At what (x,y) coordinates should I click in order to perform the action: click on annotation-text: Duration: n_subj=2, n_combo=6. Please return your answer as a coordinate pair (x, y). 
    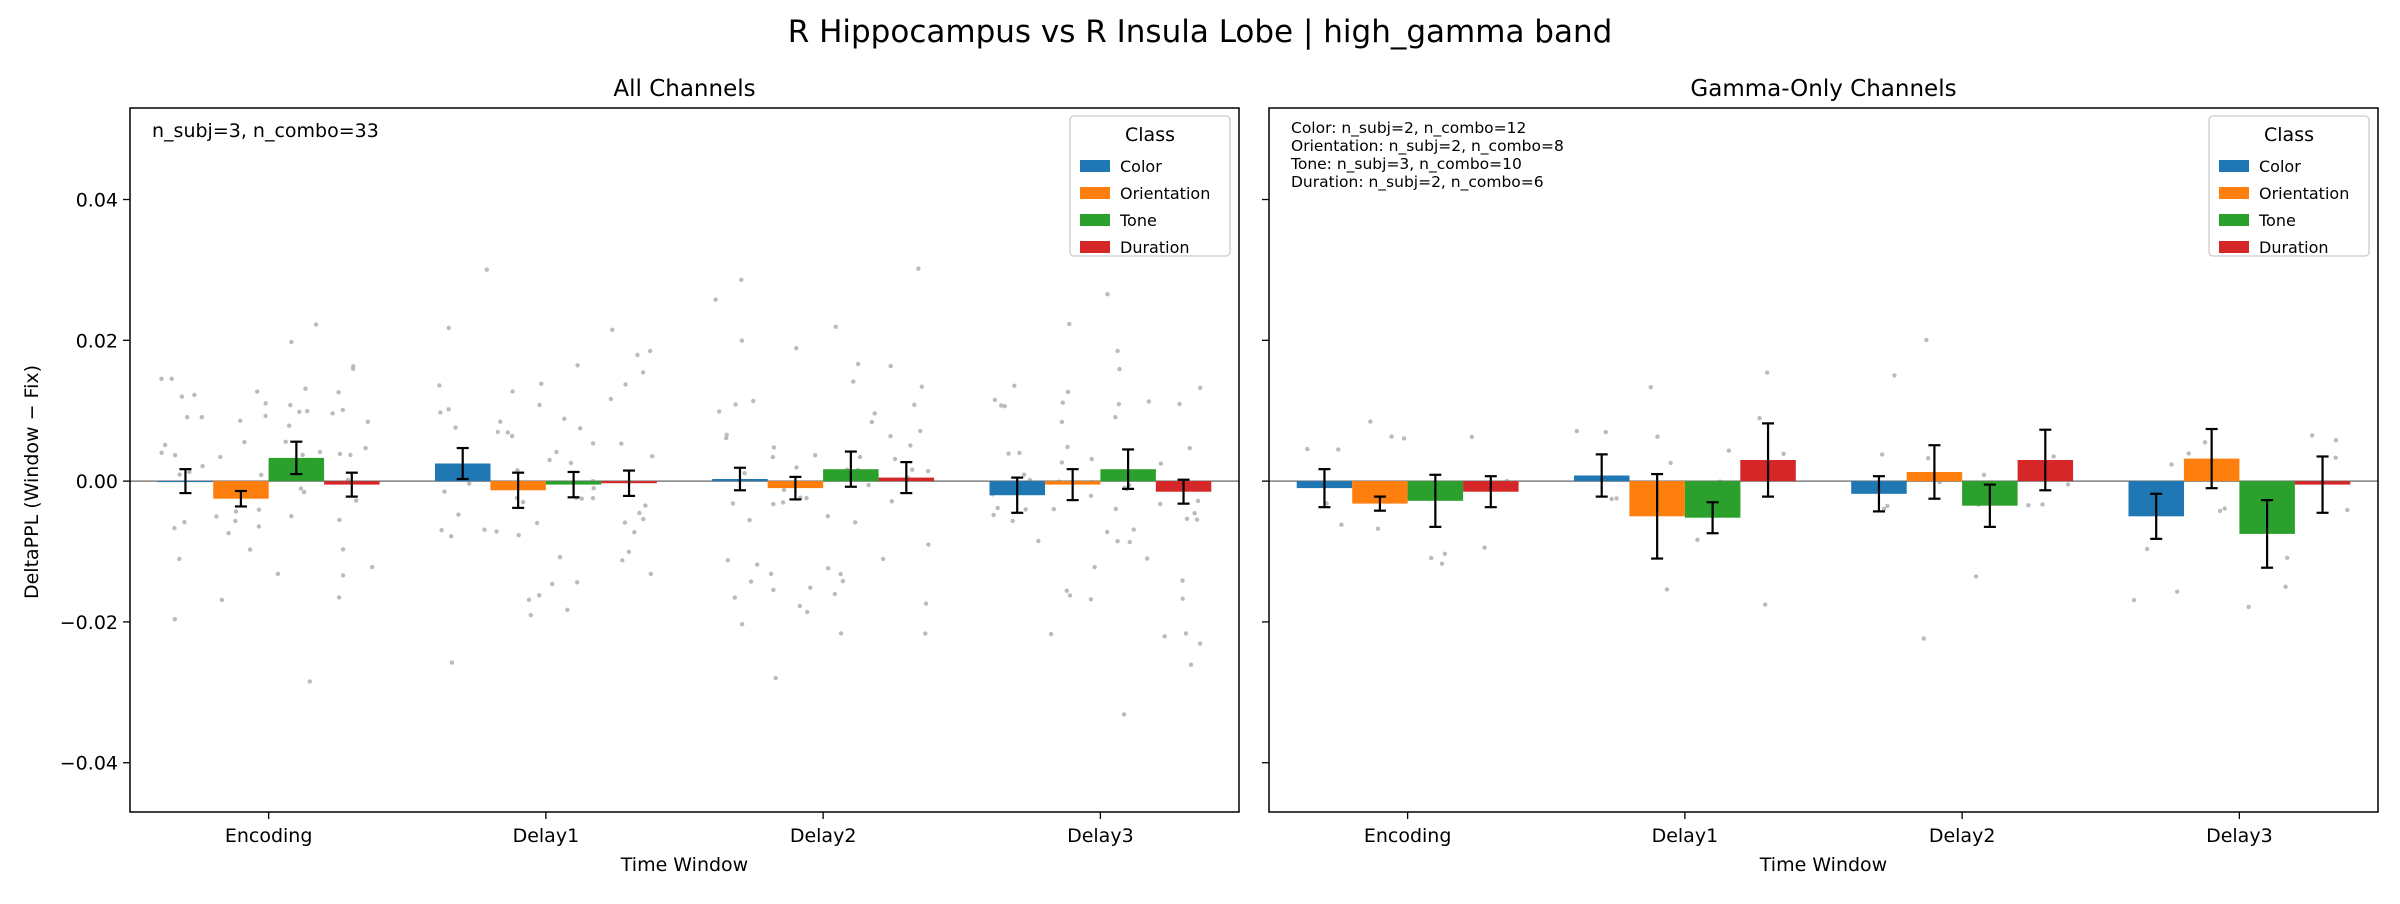
    Looking at the image, I should click on (1417, 182).